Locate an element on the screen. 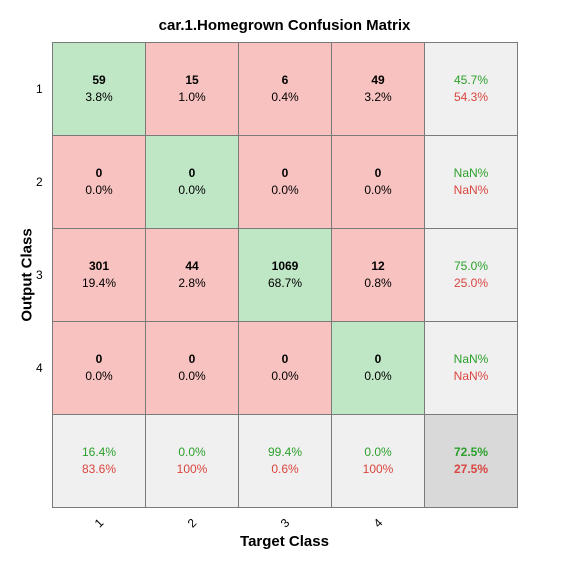 Image resolution: width=572 pixels, height=565 pixels. cell-percent: 3.8% is located at coordinates (99, 97).